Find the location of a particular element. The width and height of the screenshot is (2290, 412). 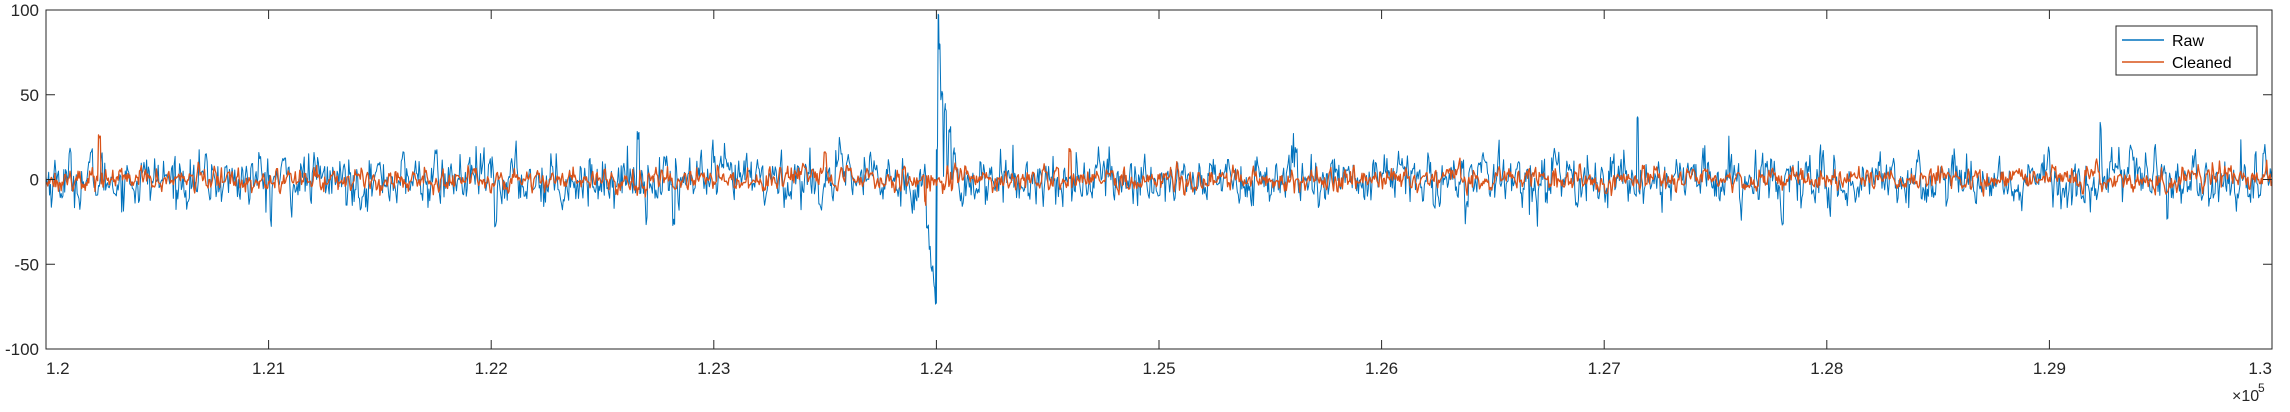

x-exponent-power: 5 is located at coordinates (2261, 388).